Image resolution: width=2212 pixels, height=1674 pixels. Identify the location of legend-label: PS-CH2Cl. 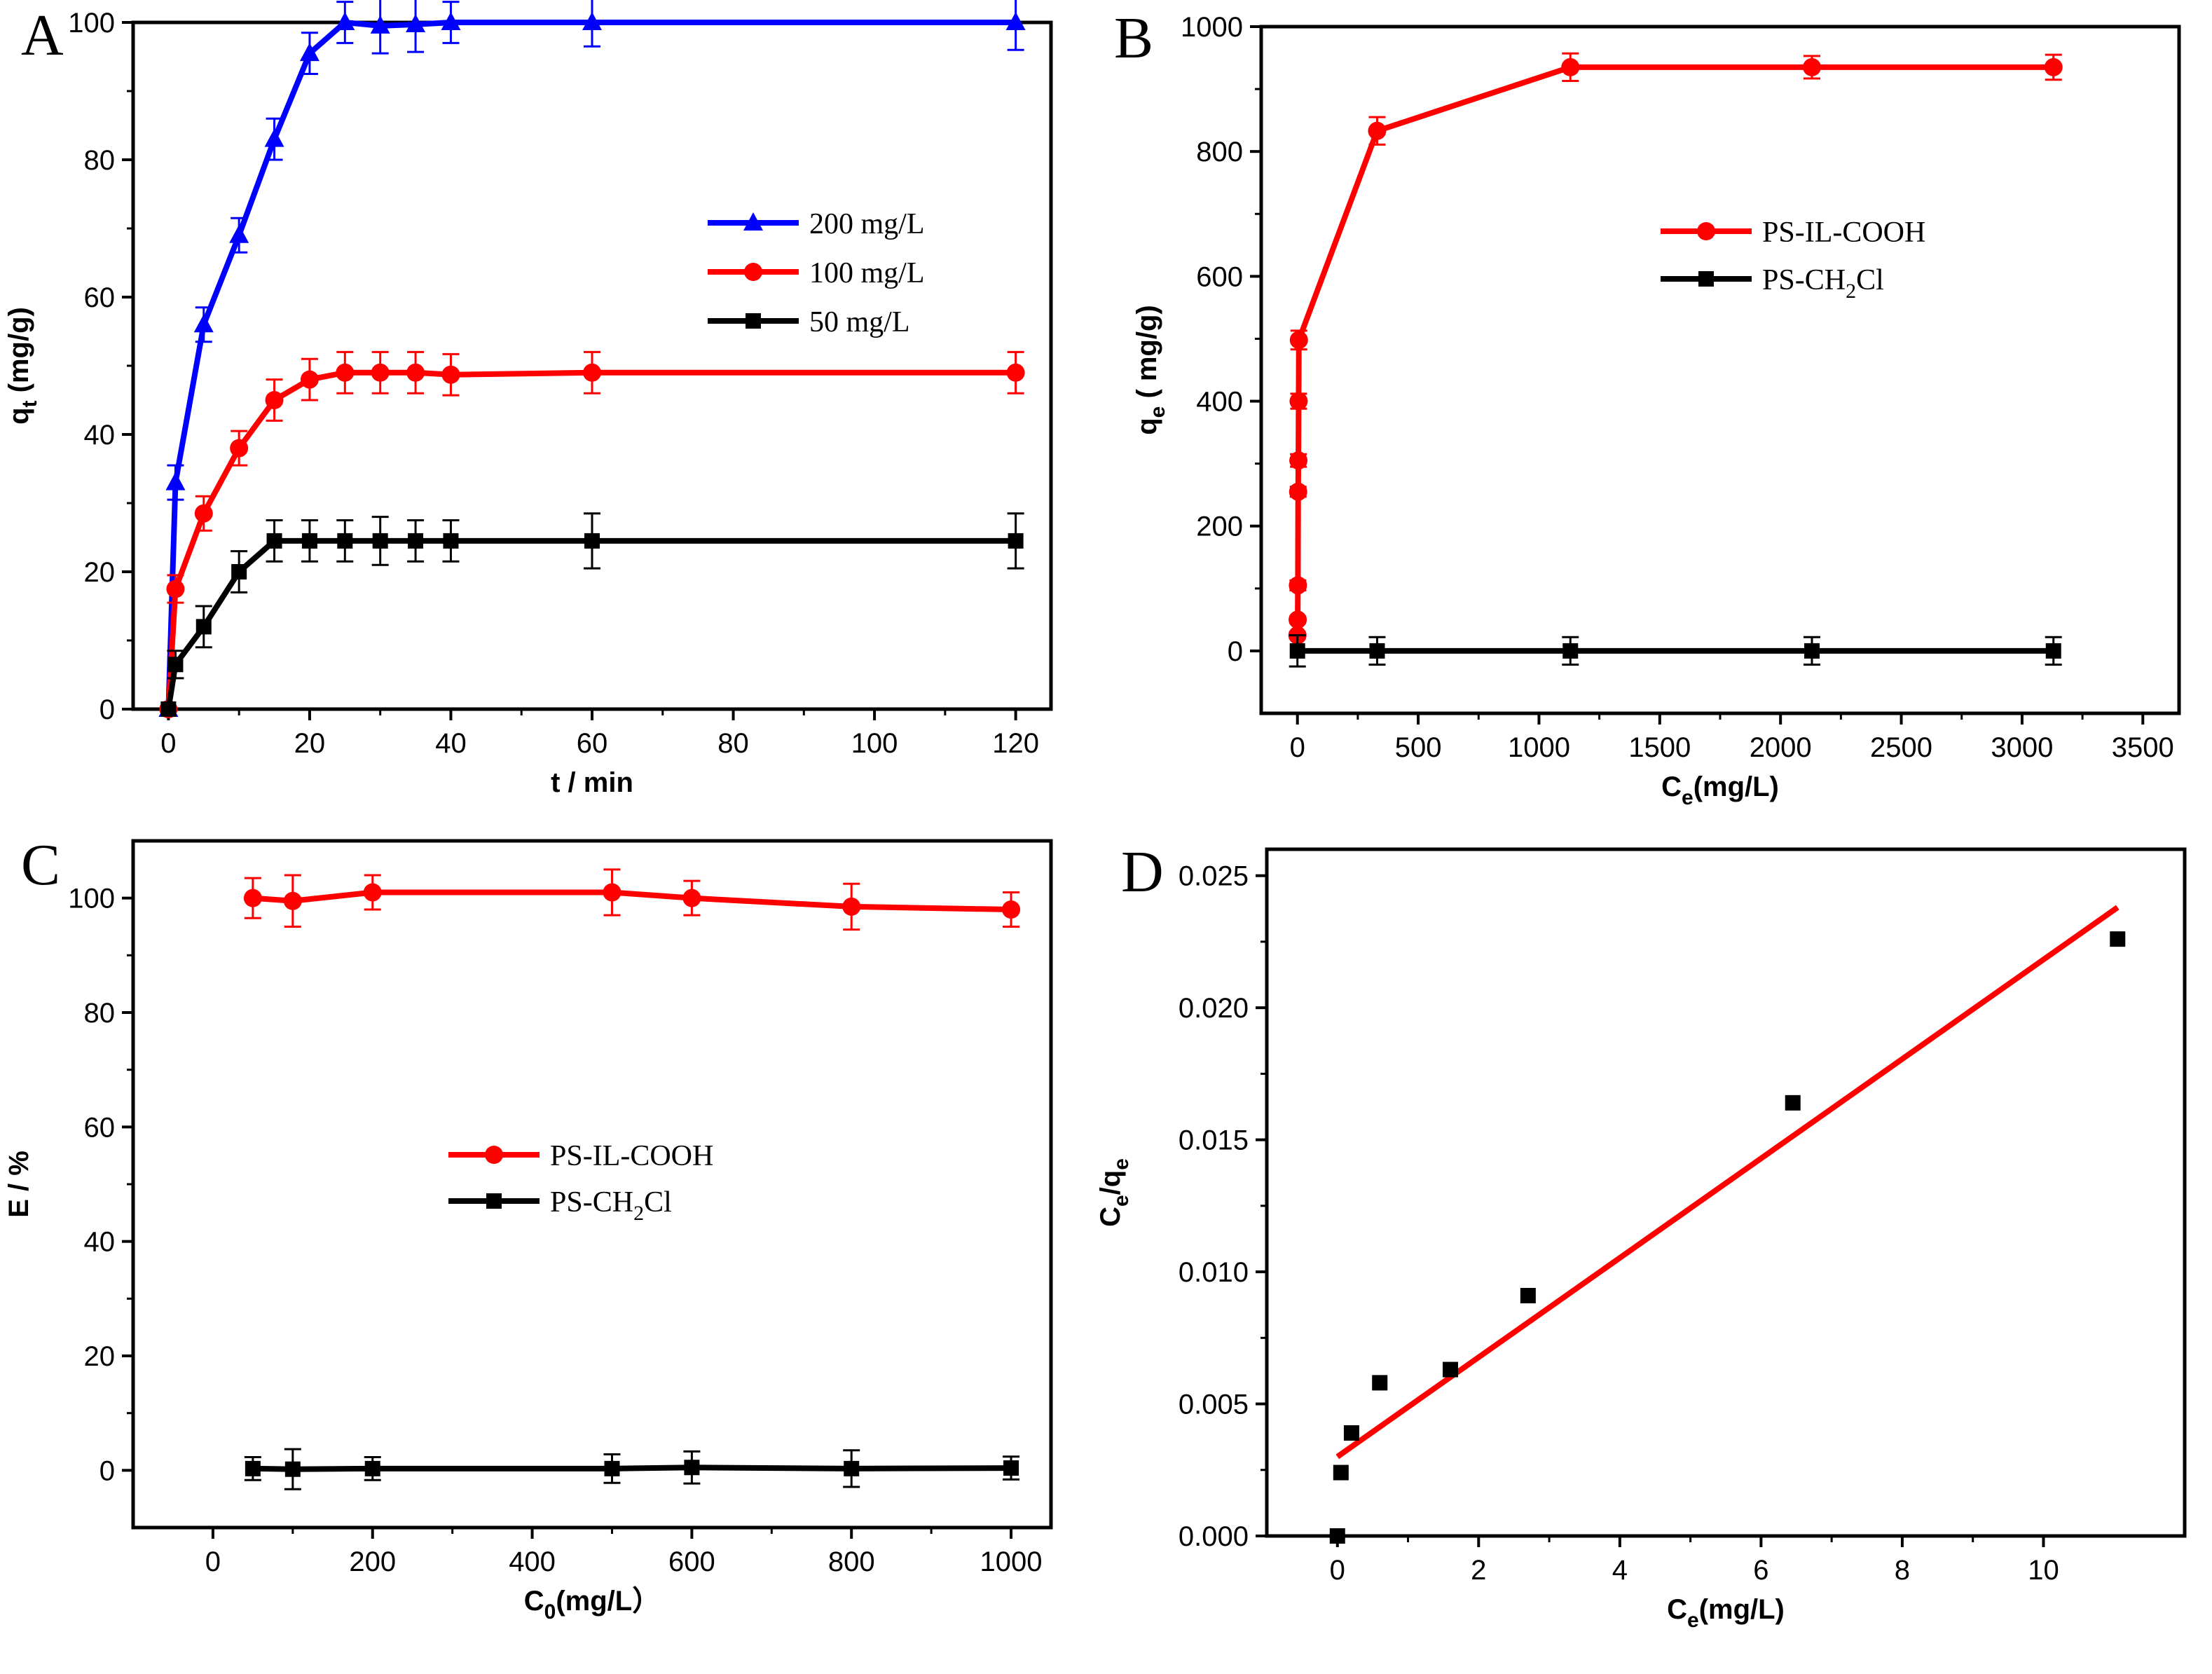
(1823, 283).